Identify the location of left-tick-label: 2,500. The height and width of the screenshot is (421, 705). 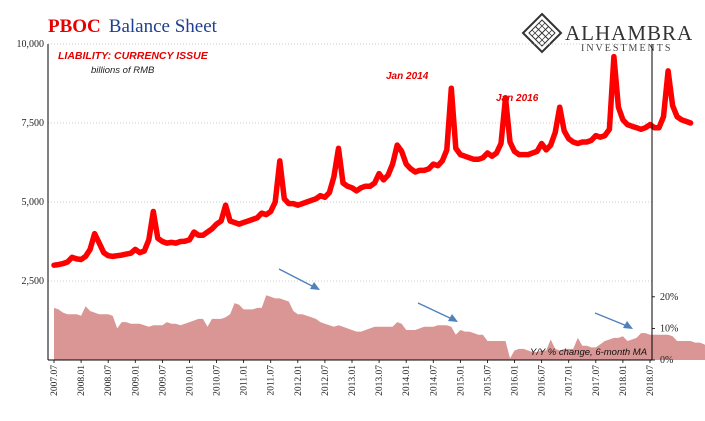
(33, 281).